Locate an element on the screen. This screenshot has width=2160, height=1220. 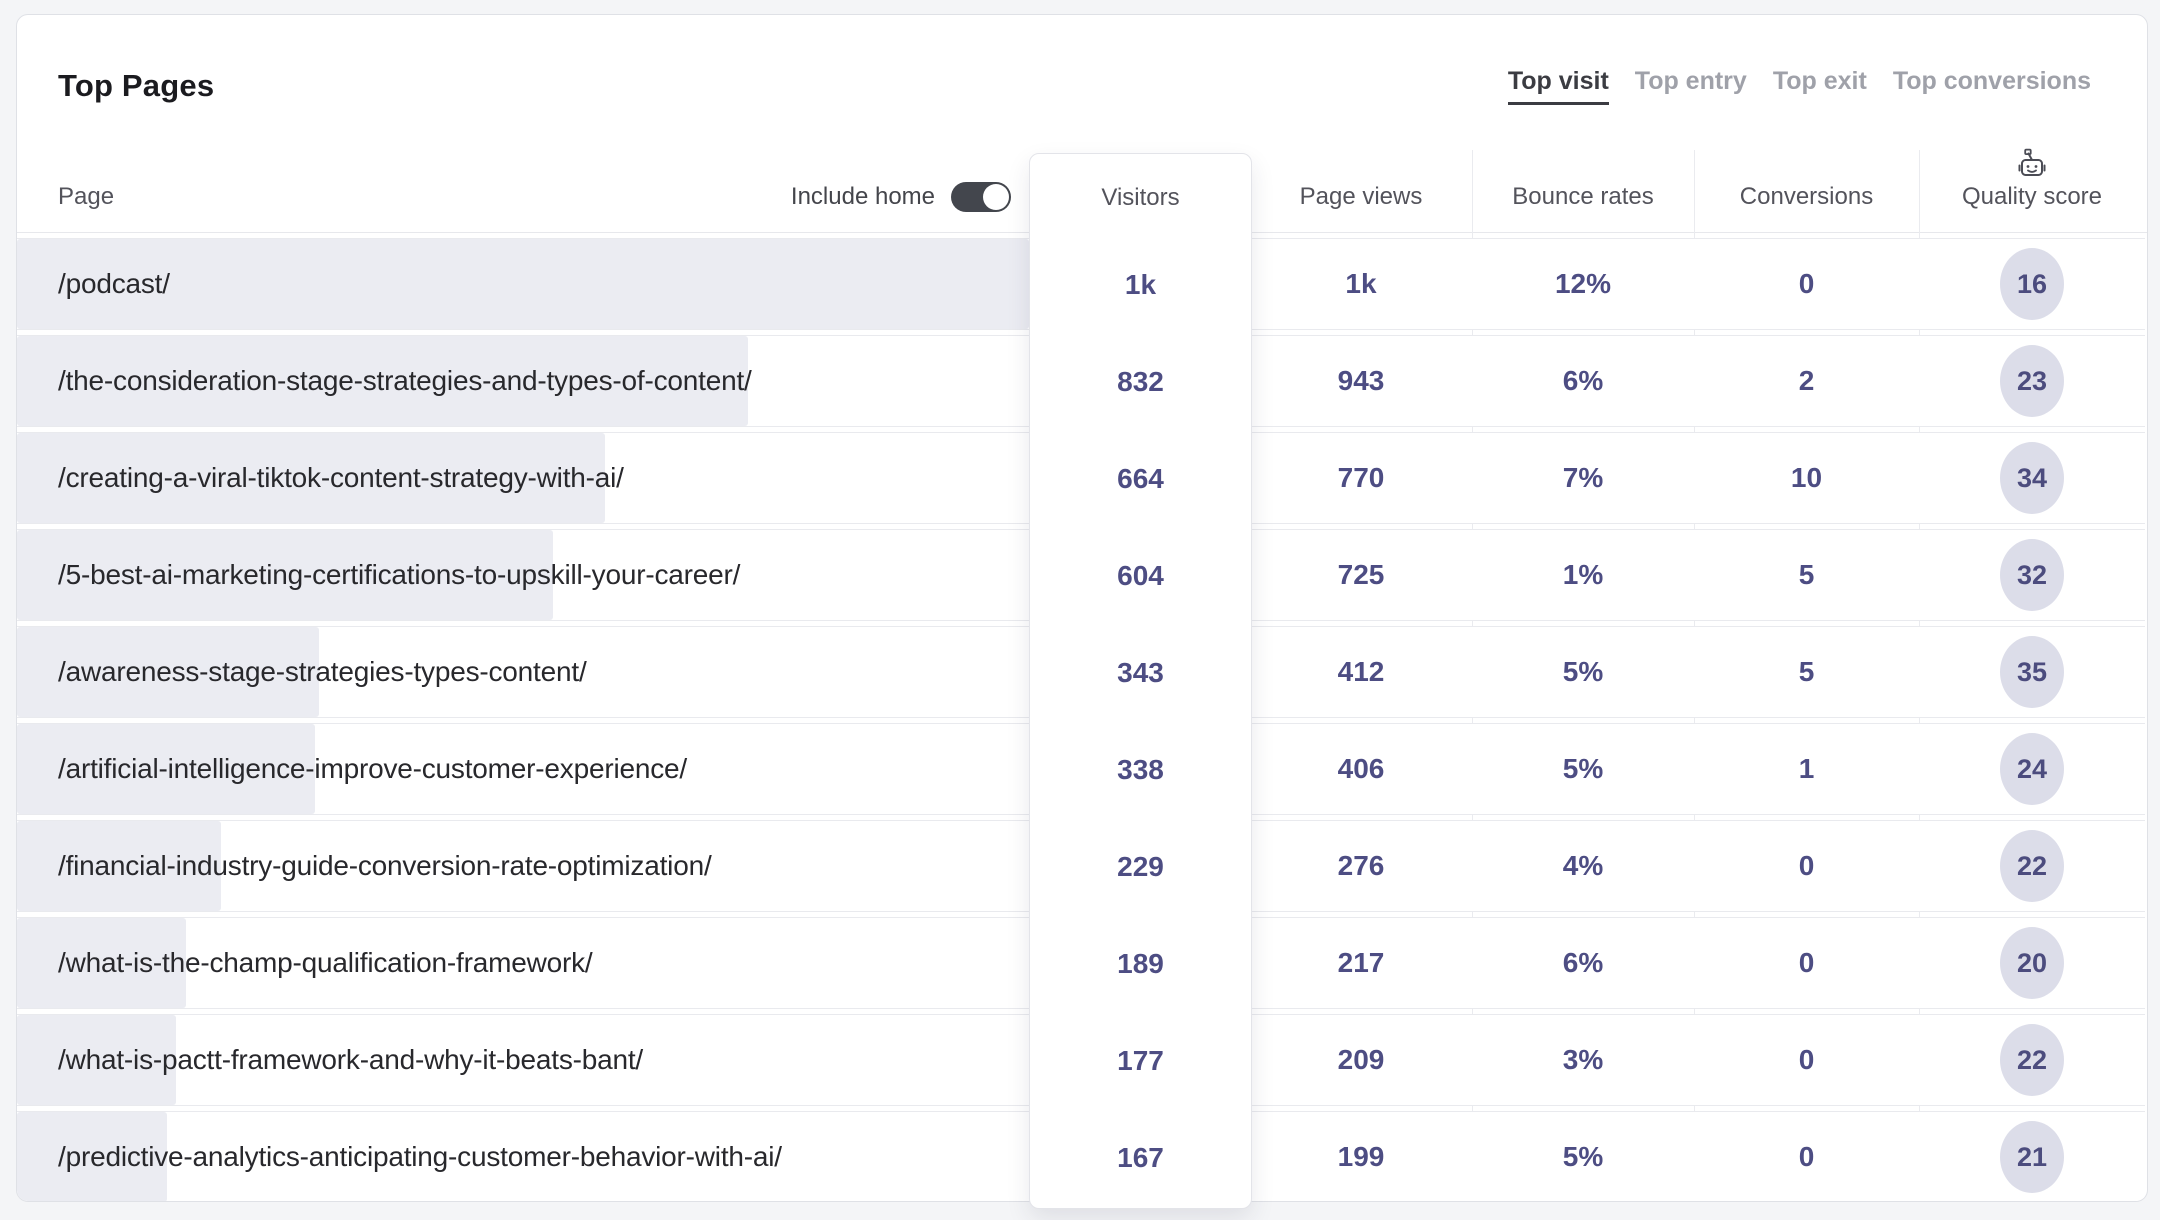
page-views-cell: 276 is located at coordinates (1361, 865).